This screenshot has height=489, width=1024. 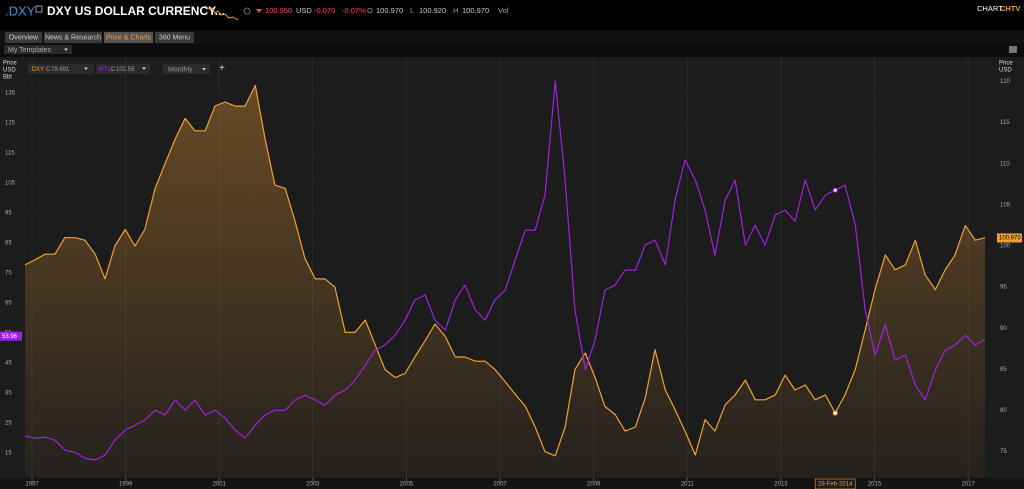 I want to click on x-axis-band, so click(x=512, y=483).